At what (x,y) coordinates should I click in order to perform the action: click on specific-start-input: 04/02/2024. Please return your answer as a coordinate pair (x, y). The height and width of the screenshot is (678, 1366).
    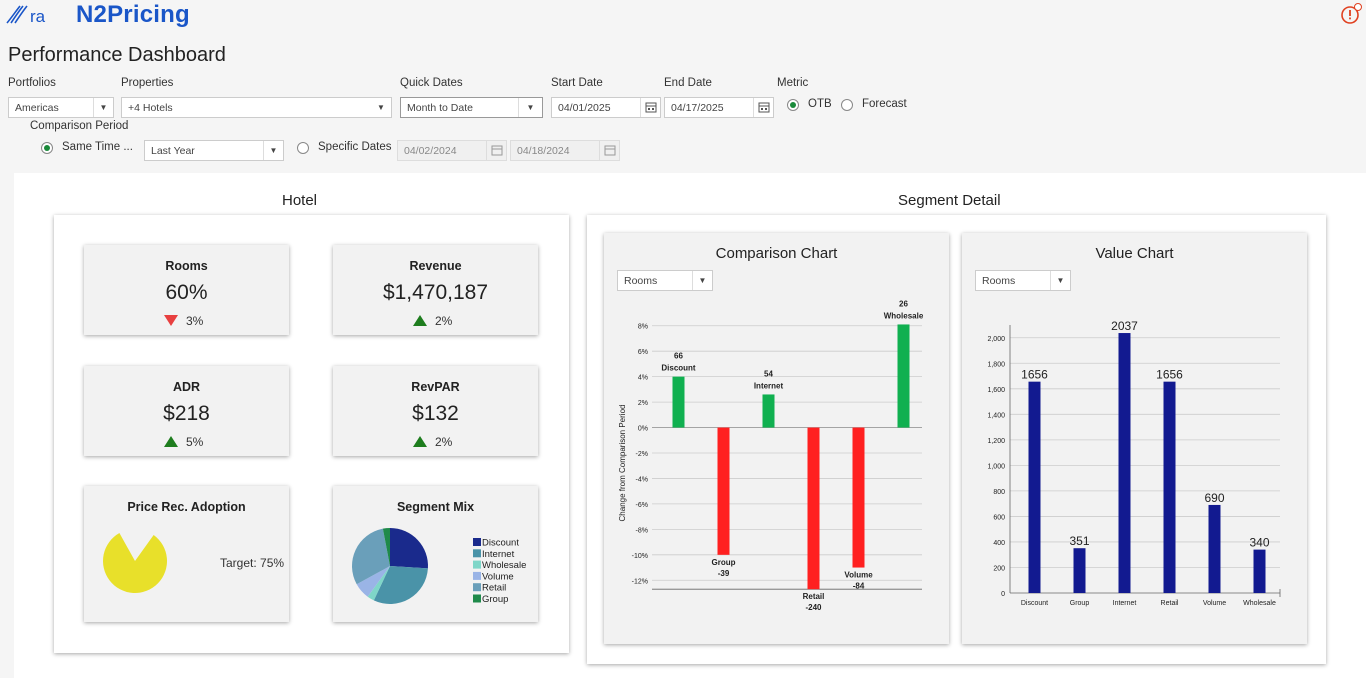
    Looking at the image, I should click on (452, 150).